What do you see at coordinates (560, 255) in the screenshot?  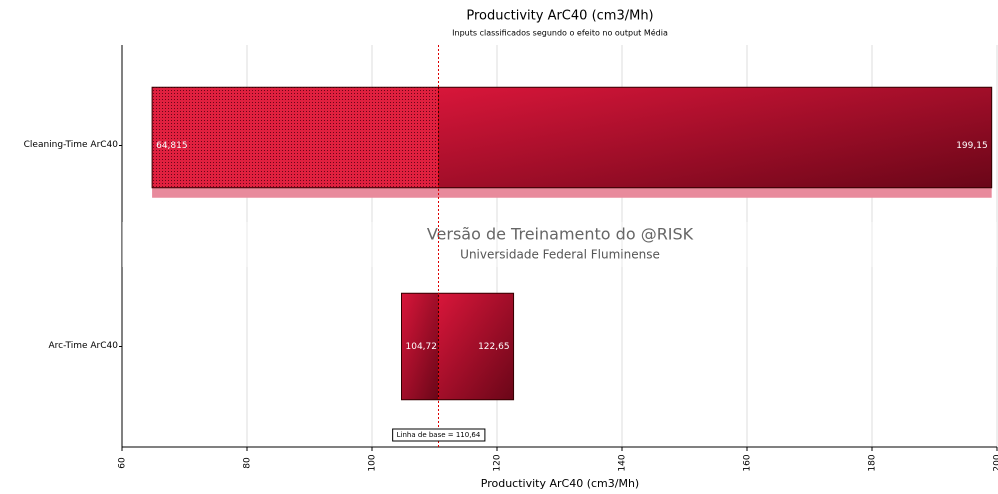 I see `watermark: Universidade Federal Fluminense` at bounding box center [560, 255].